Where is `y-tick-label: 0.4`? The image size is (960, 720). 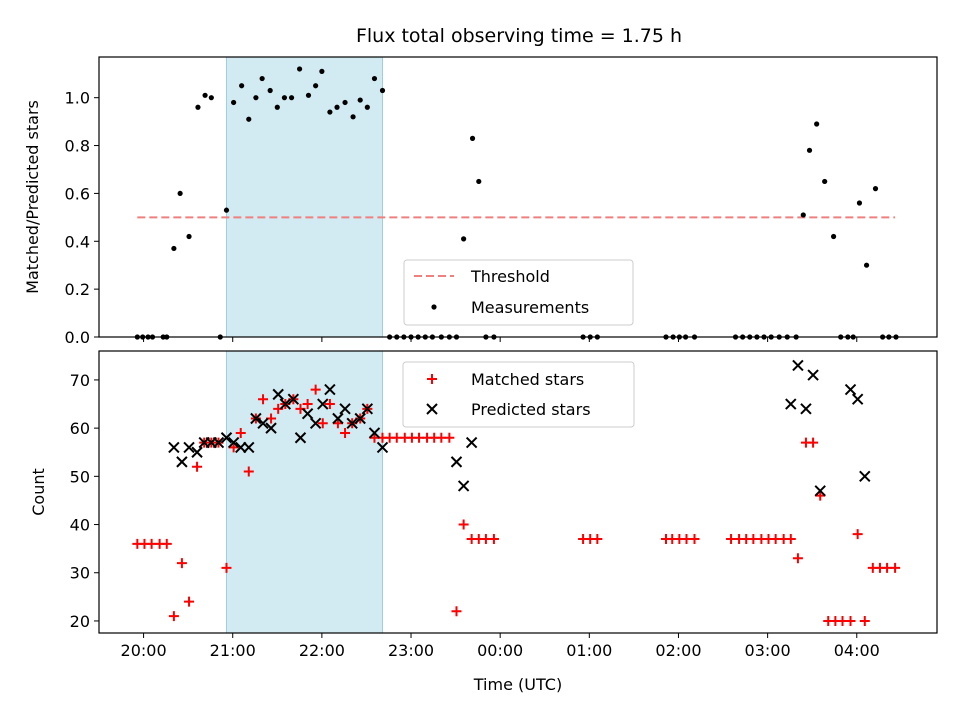
y-tick-label: 0.4 is located at coordinates (77, 241).